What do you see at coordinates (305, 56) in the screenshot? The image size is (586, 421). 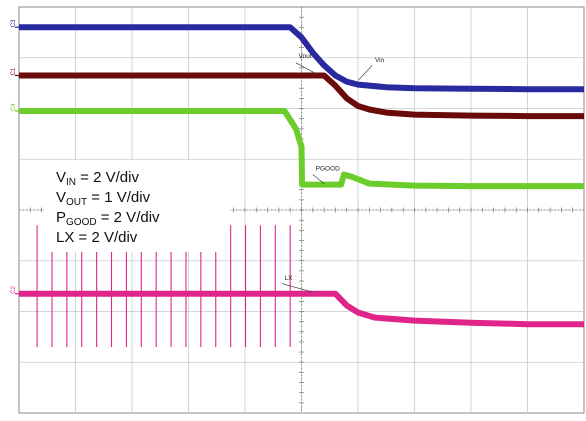 I see `trace-label-vout: Vout` at bounding box center [305, 56].